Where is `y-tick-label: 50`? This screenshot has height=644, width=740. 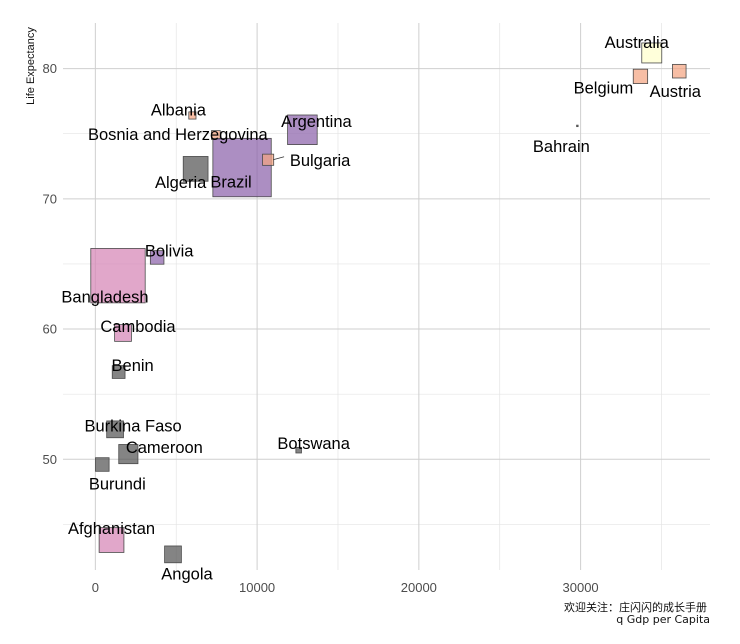 y-tick-label: 50 is located at coordinates (50, 459).